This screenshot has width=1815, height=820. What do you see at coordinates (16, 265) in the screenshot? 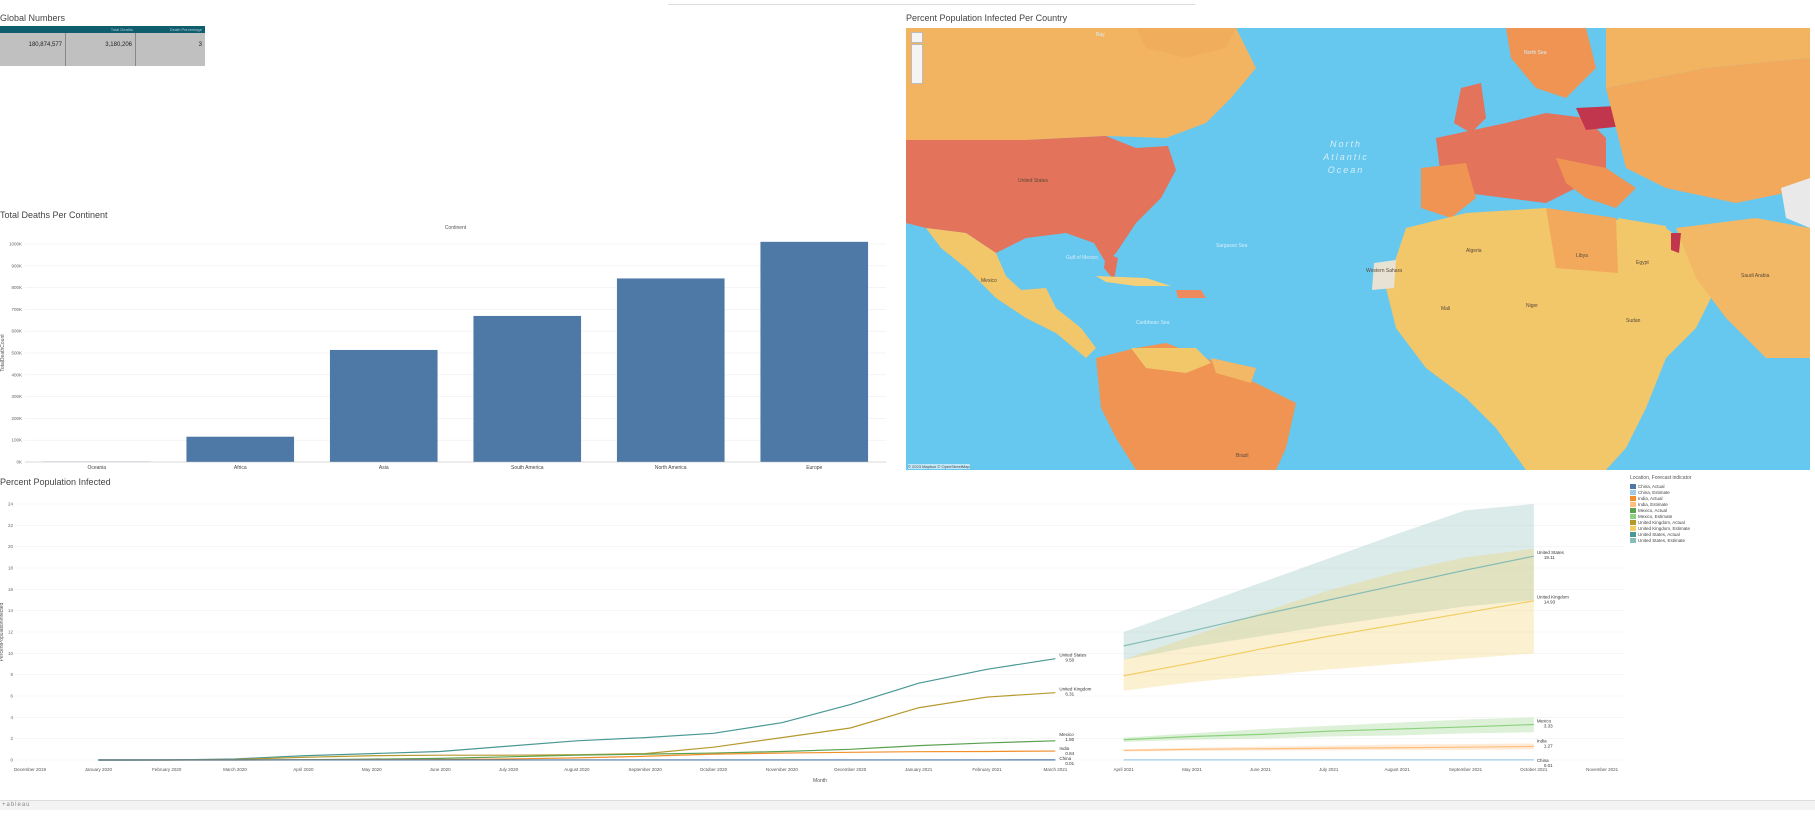
I see `y-tick-label: 900K` at bounding box center [16, 265].